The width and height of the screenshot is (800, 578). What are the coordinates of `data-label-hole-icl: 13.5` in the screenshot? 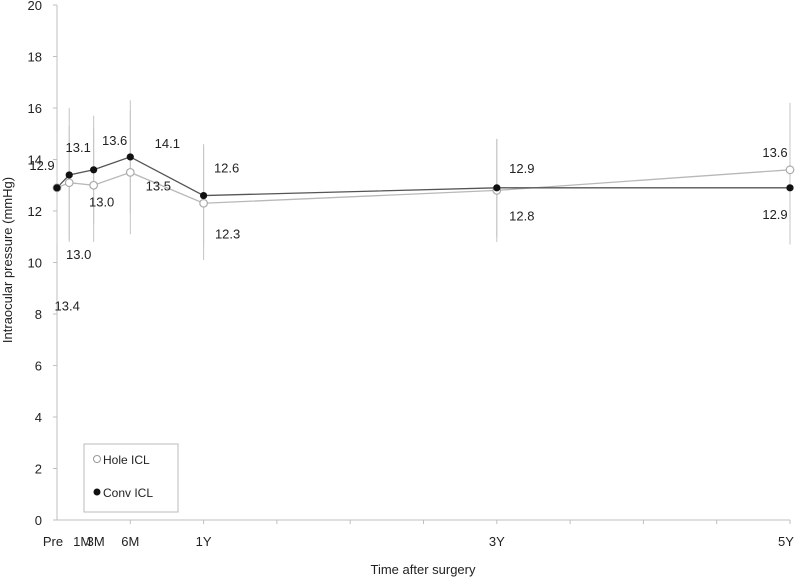 It's located at (158, 185).